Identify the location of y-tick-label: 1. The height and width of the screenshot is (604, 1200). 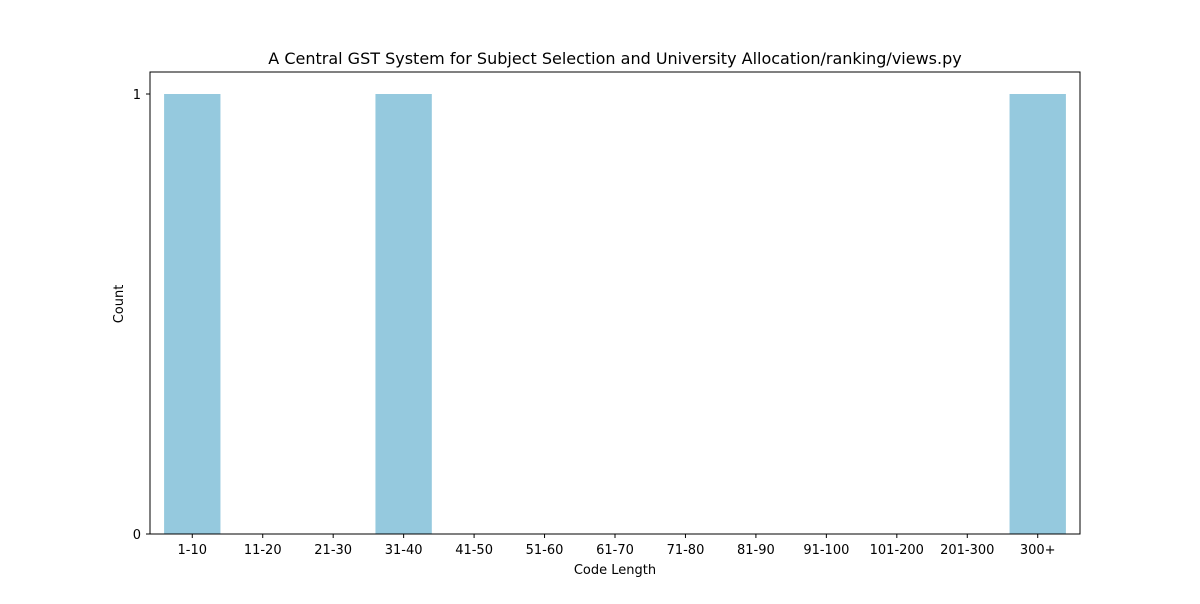
(137, 95).